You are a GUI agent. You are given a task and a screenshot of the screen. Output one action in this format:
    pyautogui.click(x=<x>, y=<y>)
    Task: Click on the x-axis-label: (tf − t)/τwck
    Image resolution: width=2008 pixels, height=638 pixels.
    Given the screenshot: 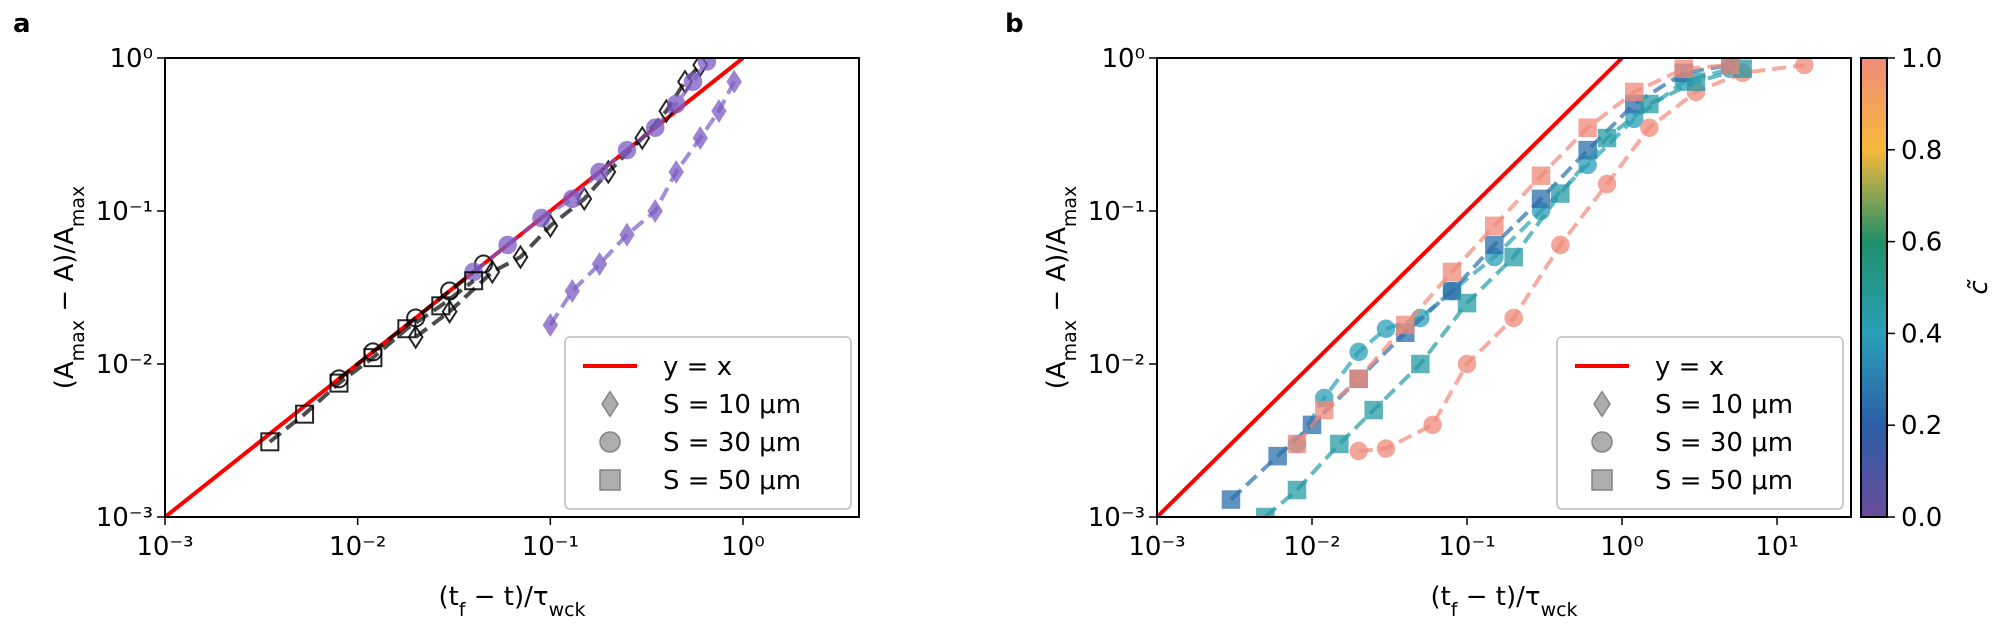 What is the action you would take?
    pyautogui.click(x=511, y=601)
    